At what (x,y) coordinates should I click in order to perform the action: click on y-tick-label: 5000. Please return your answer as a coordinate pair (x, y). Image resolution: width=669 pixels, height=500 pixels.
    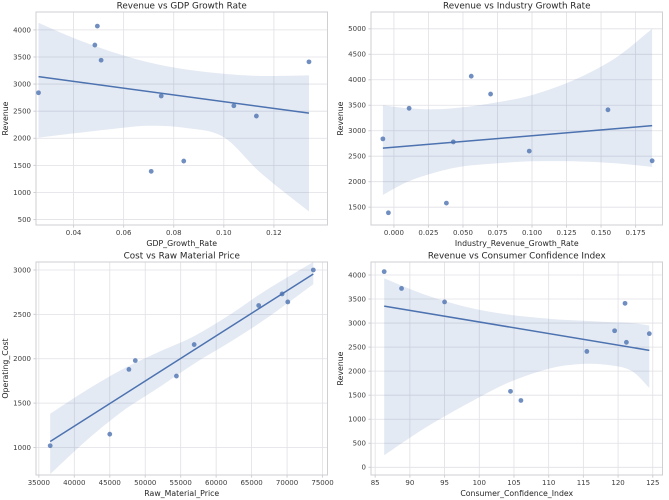
    Looking at the image, I should click on (357, 29).